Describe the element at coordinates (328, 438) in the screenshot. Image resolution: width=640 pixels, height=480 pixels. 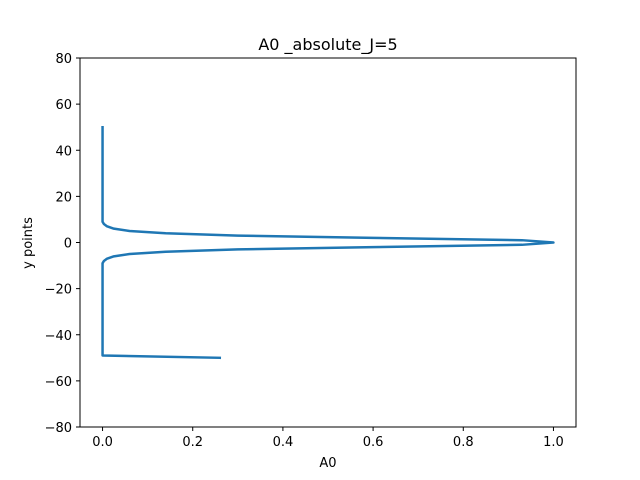
I see `x-axis-ticks: 0.0 0.2 0.4 0.6 0.8 1.0` at that location.